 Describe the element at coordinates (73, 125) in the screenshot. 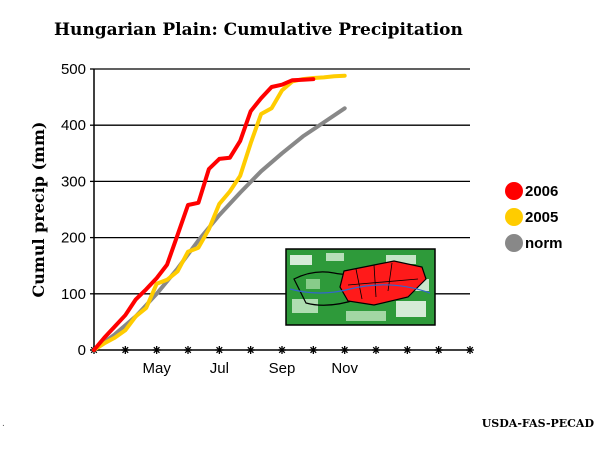

I see `y-tick-label: 400` at that location.